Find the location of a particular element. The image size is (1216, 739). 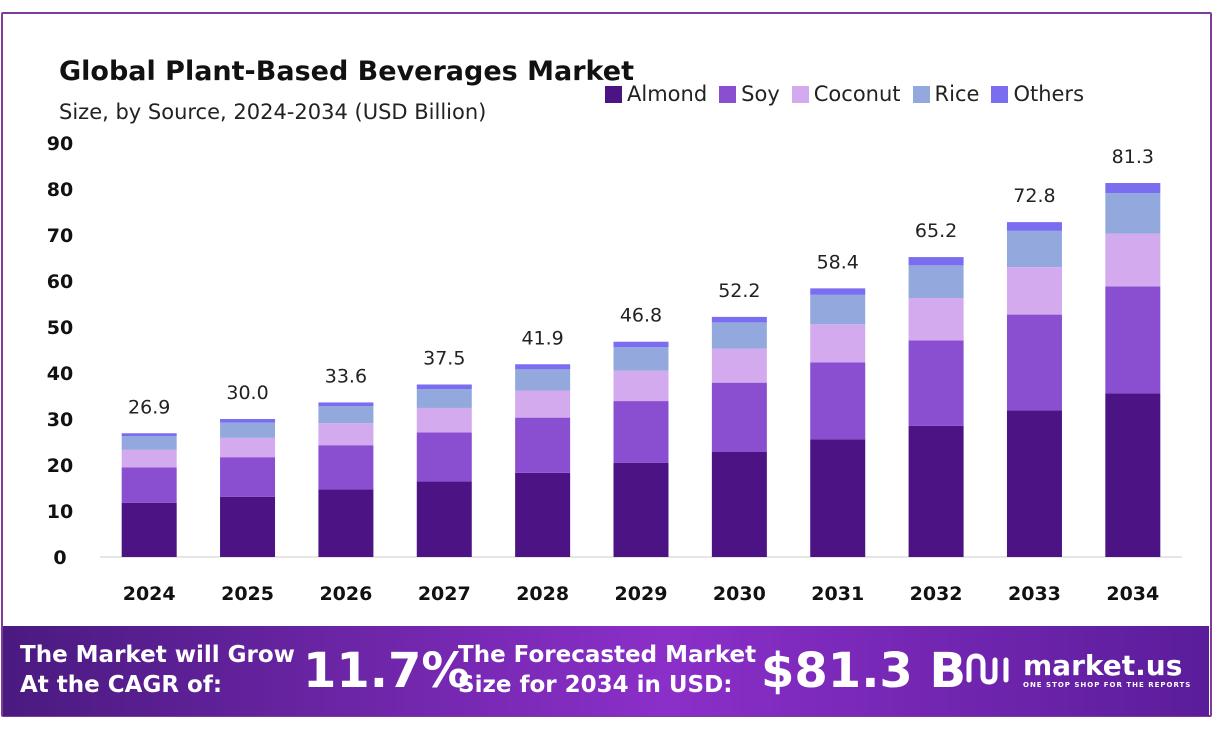

cagr-label: The Market will Grow At the CAGR of: is located at coordinates (157, 670).